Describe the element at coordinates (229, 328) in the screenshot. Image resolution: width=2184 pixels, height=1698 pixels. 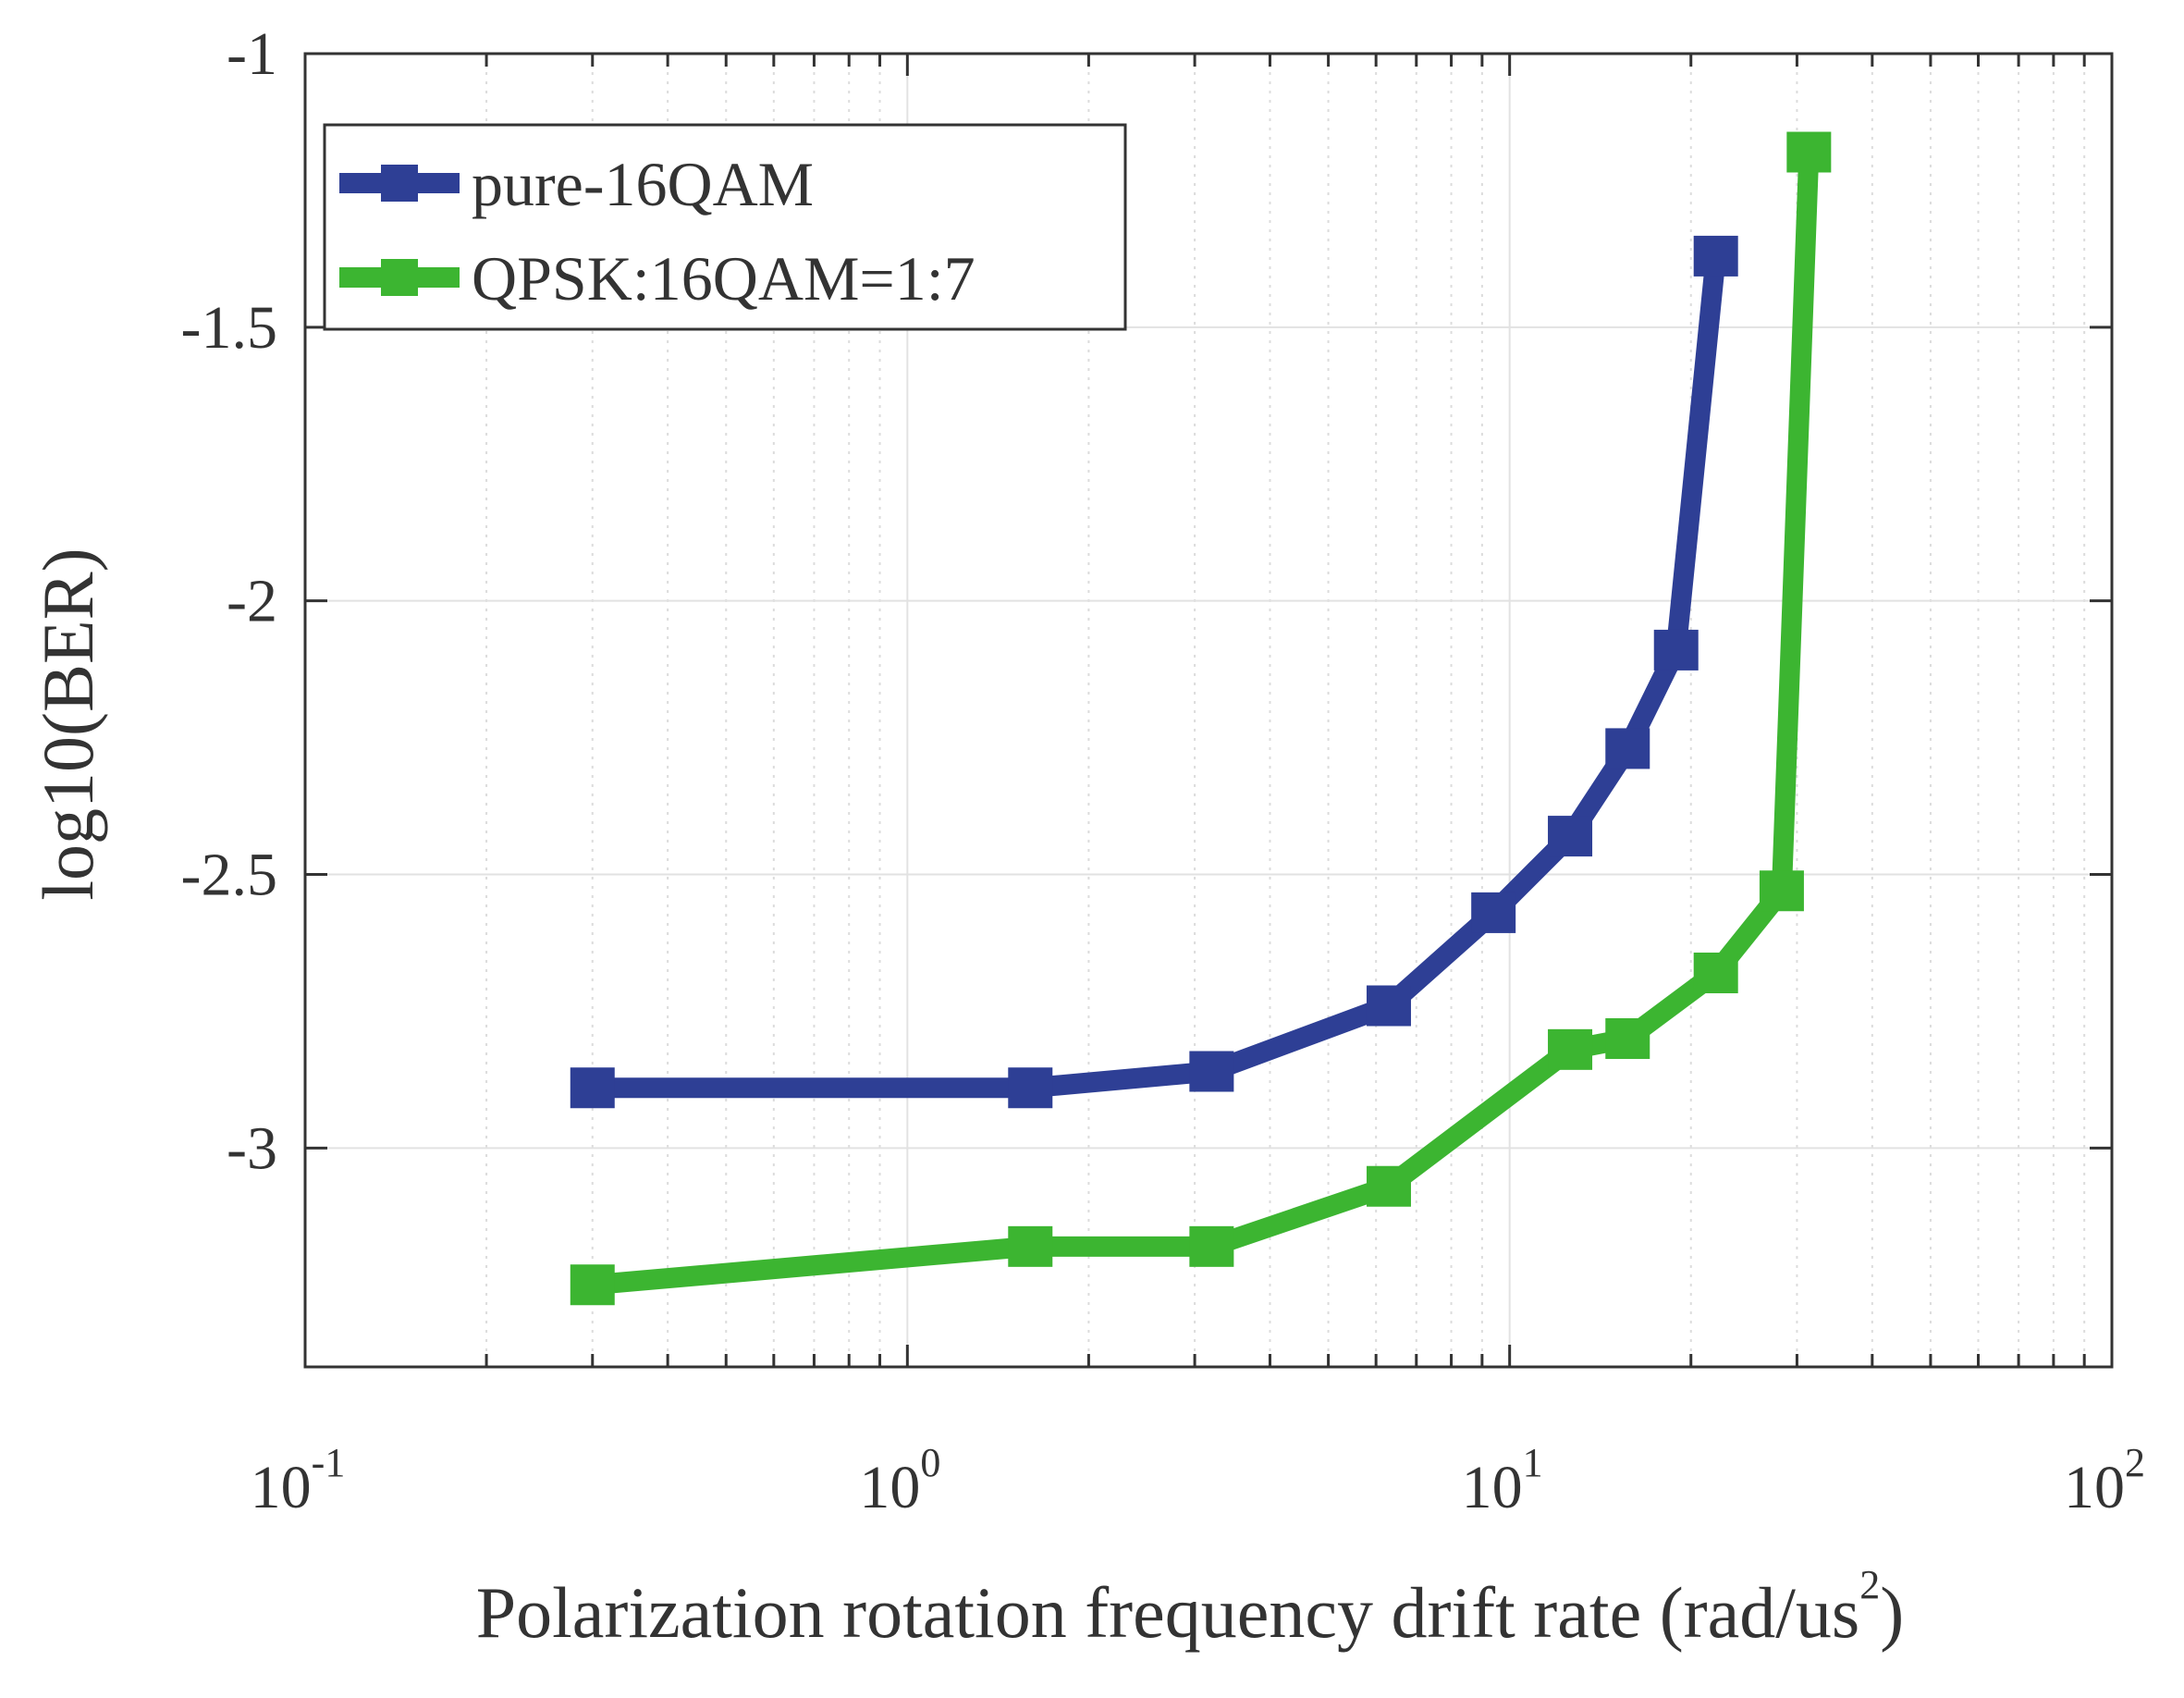
I see `y-tick-label: -1.5` at that location.